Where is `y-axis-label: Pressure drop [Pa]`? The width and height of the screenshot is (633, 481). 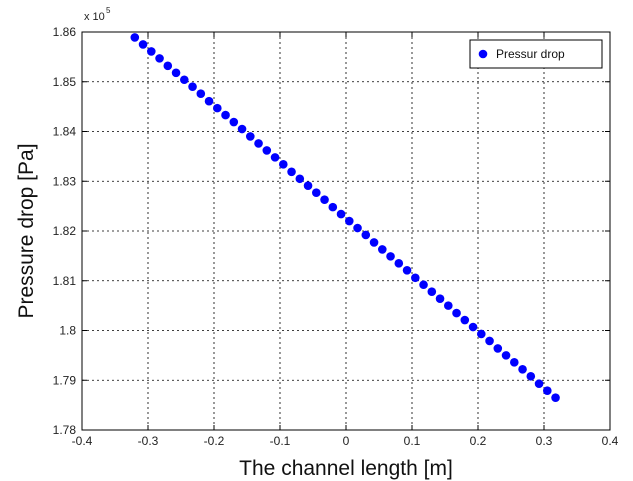
y-axis-label: Pressure drop [Pa] is located at coordinates (26, 230).